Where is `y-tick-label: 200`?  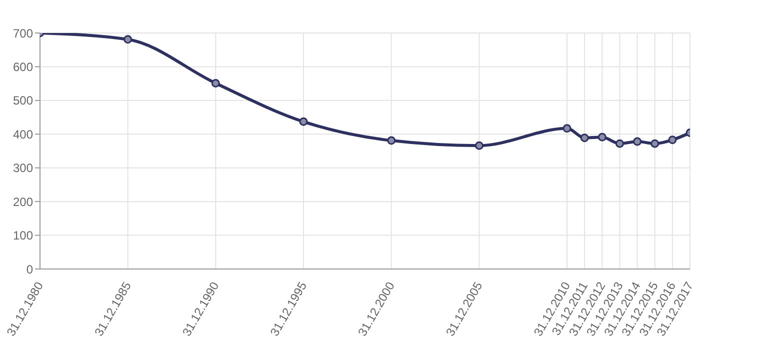
y-tick-label: 200 is located at coordinates (23, 201).